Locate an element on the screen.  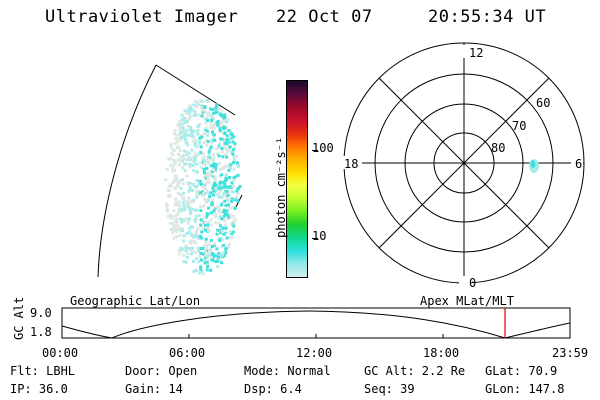
instrument-title: Ultraviolet Imager is located at coordinates (142, 17).